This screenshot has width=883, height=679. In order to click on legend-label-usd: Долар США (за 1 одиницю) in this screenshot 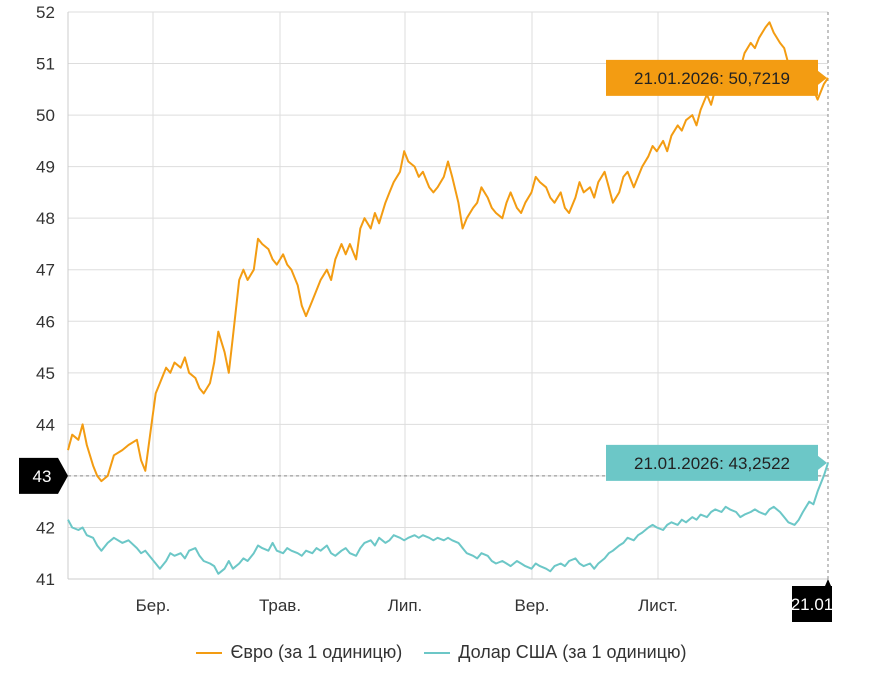, I will do `click(572, 652)`.